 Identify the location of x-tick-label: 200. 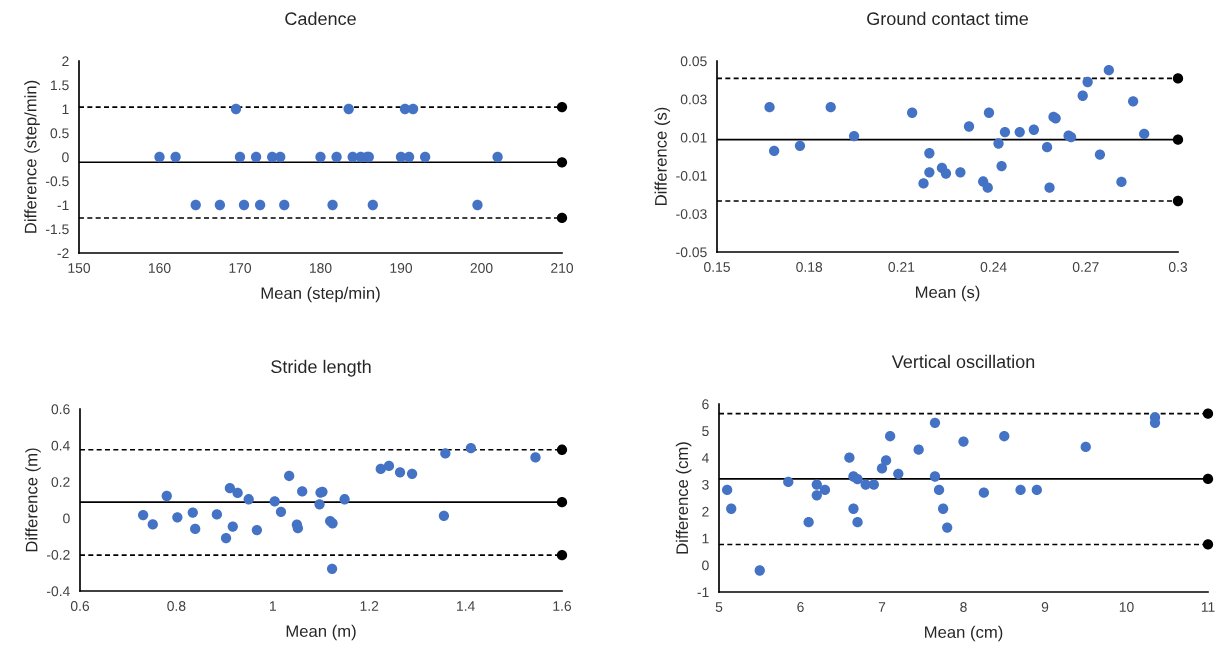
(481, 268).